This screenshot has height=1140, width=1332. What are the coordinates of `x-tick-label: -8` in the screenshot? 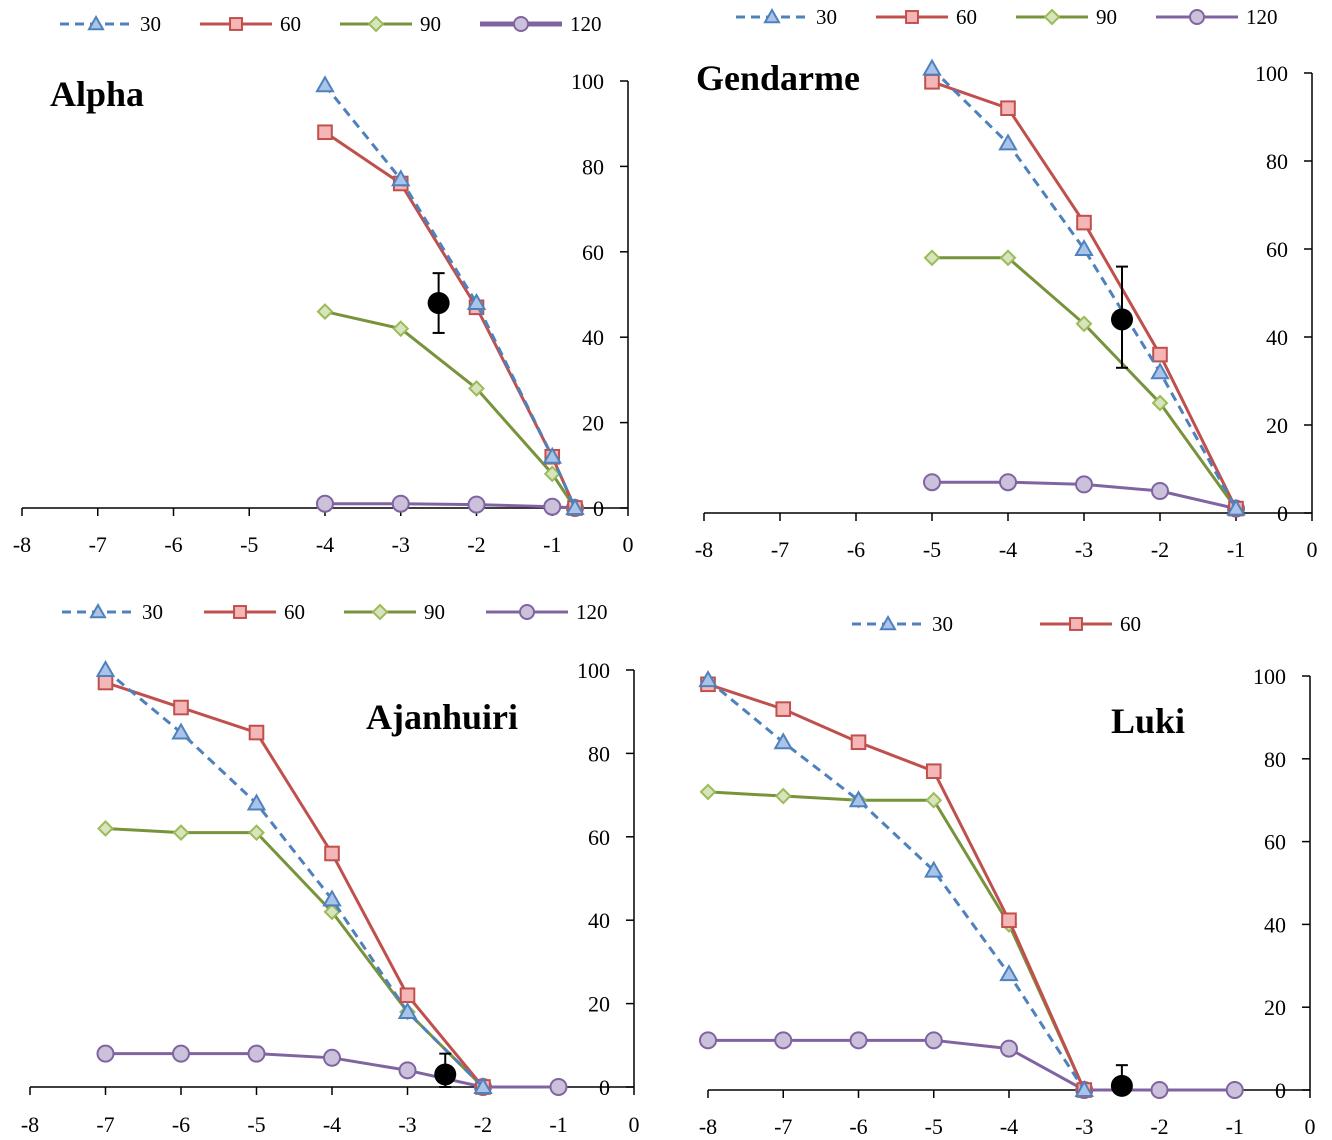 It's located at (708, 1126).